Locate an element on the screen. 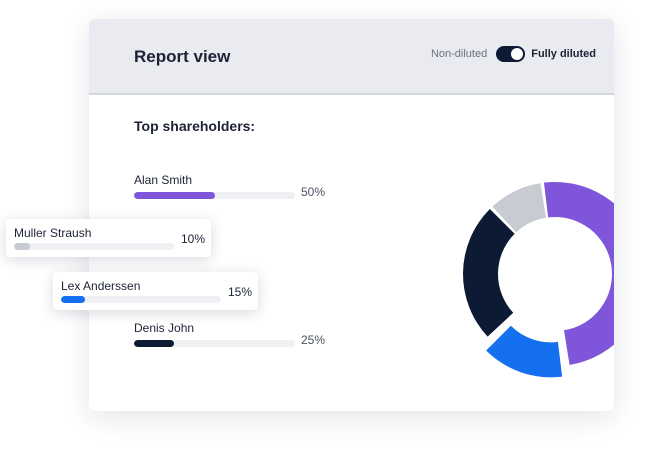  shareholder-row-muller-straush: Muller Straush 10% is located at coordinates (108, 238).